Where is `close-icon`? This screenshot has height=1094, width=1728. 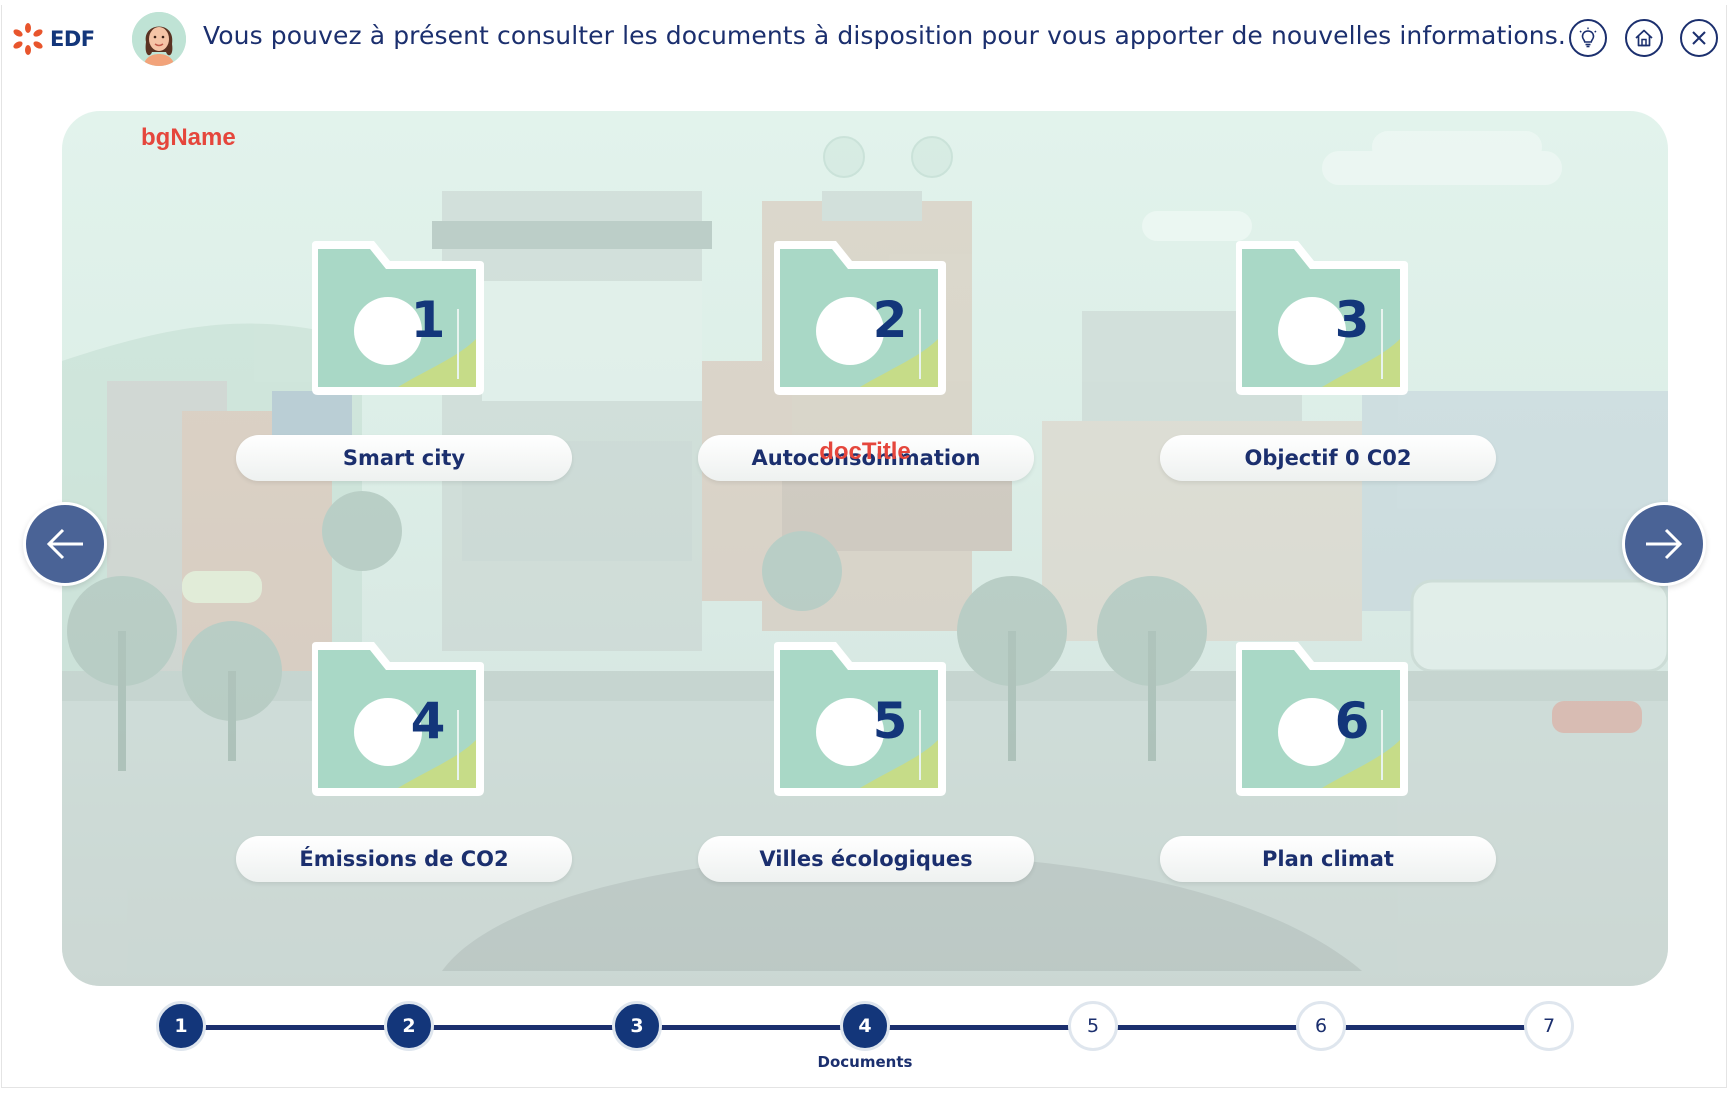
close-icon is located at coordinates (1699, 38).